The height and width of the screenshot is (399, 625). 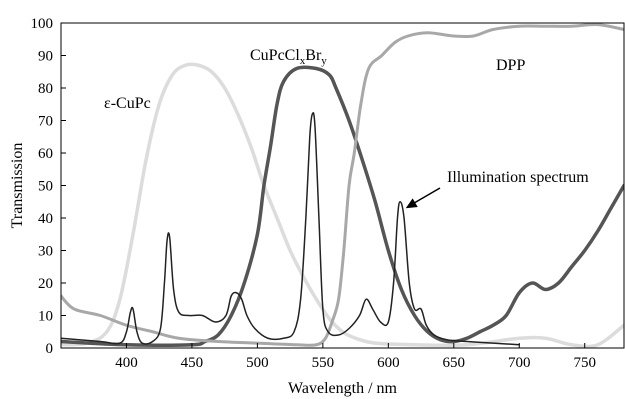 I want to click on label-dpp: DPP, so click(x=510, y=65).